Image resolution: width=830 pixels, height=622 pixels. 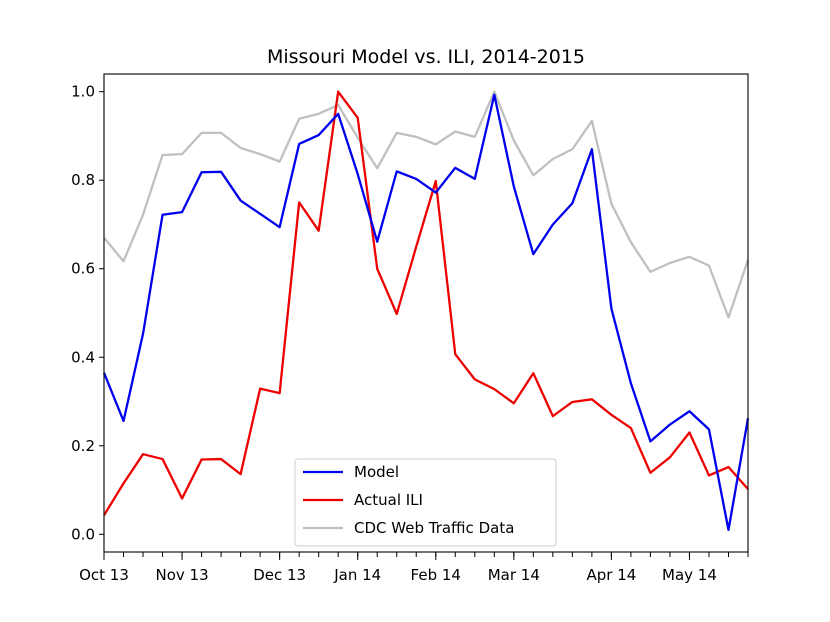 I want to click on y-tick-label: 1.0, so click(x=83, y=92).